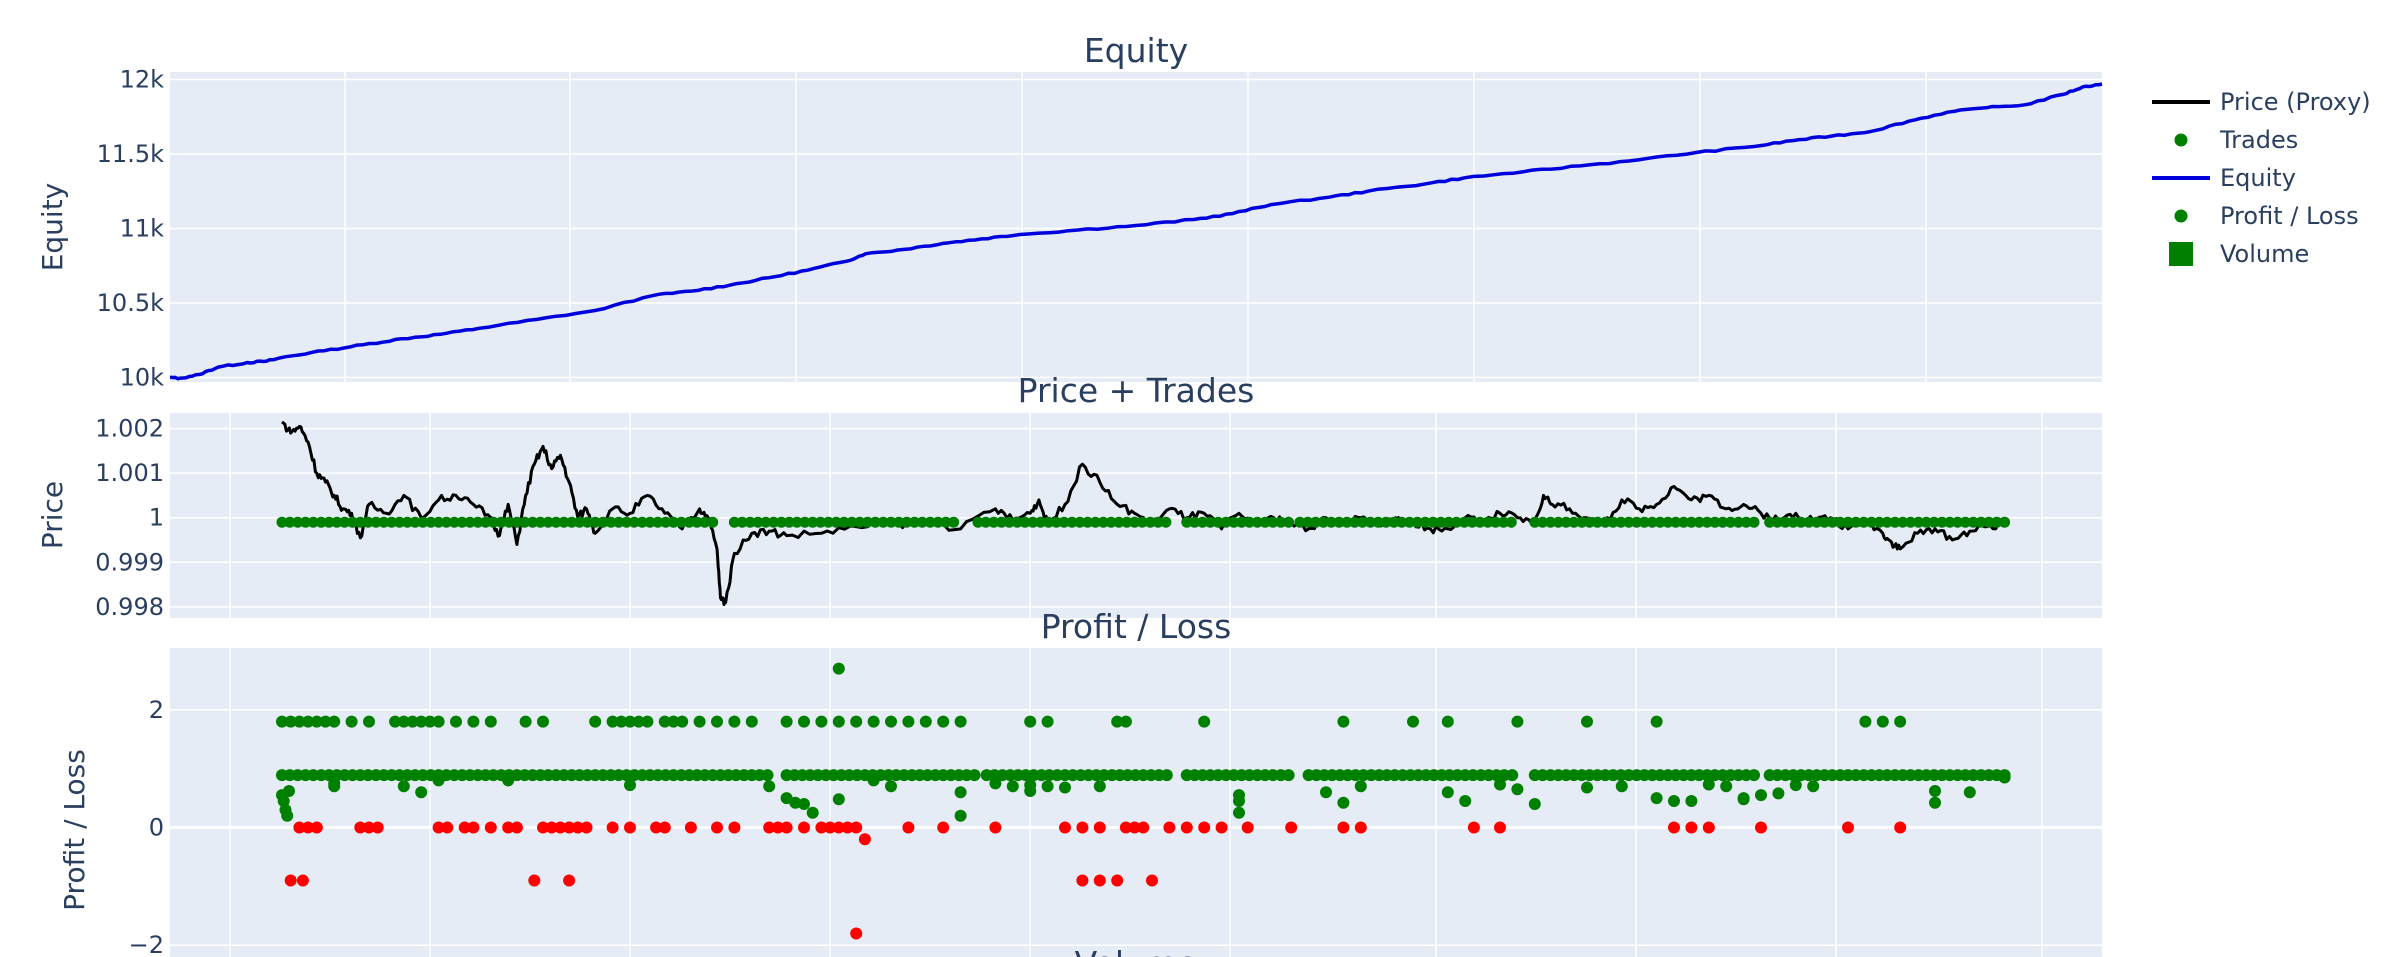  What do you see at coordinates (156, 710) in the screenshot?
I see `y-tick-label: 2` at bounding box center [156, 710].